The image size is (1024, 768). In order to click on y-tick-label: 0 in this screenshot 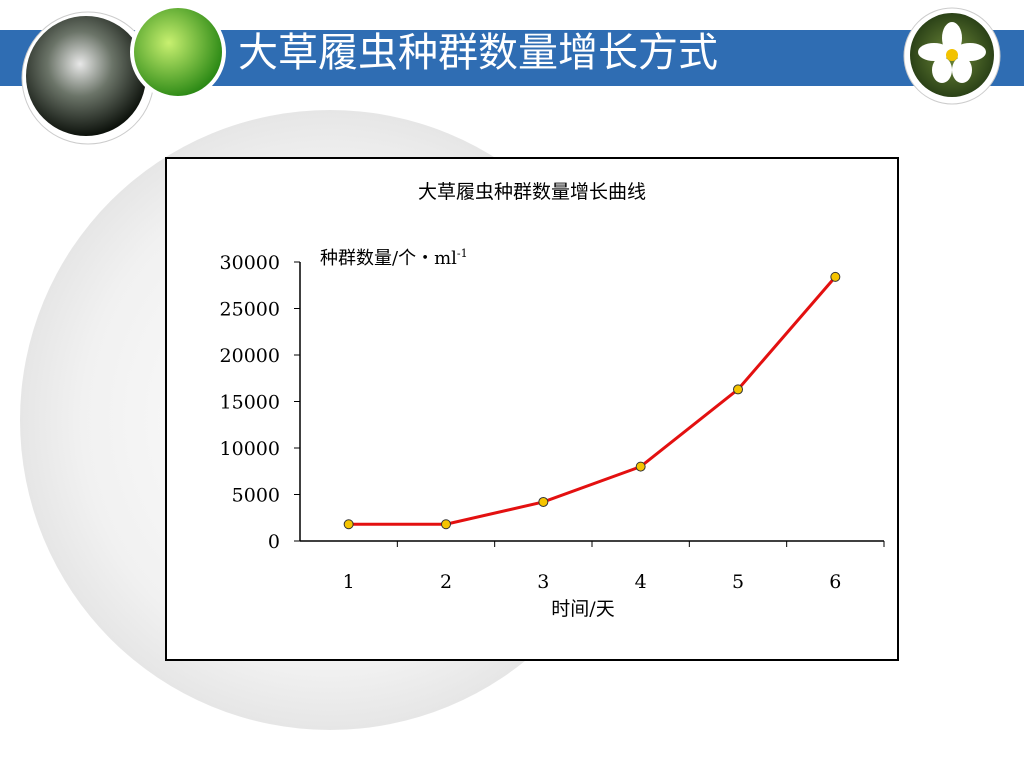, I will do `click(274, 542)`.